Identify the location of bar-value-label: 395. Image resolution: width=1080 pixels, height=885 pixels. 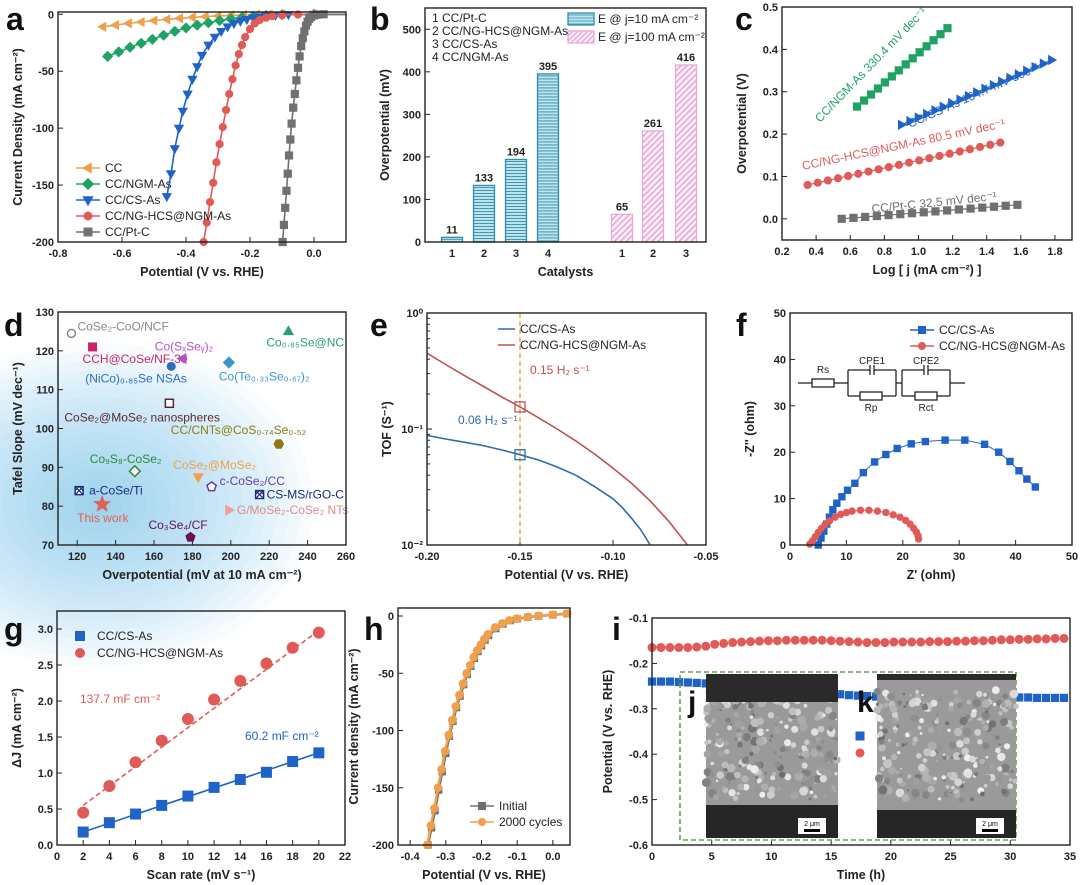
(548, 67).